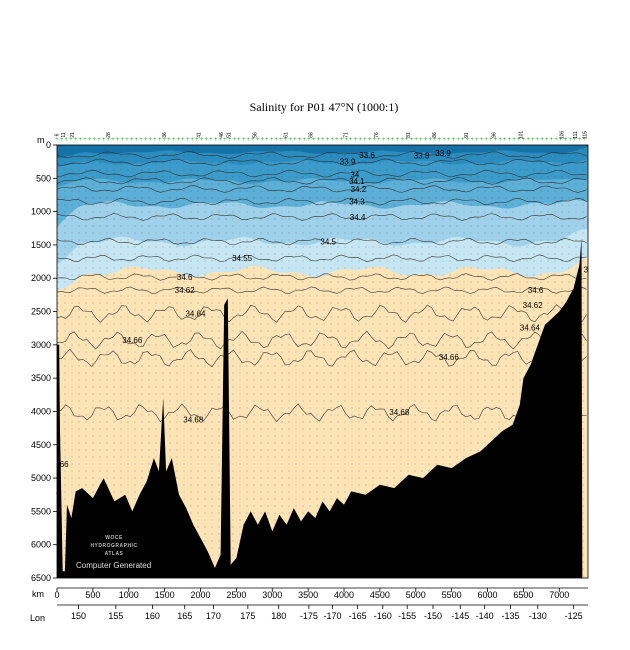 Image resolution: width=630 pixels, height=650 pixels. I want to click on depth-tick-label: 6000, so click(41, 545).